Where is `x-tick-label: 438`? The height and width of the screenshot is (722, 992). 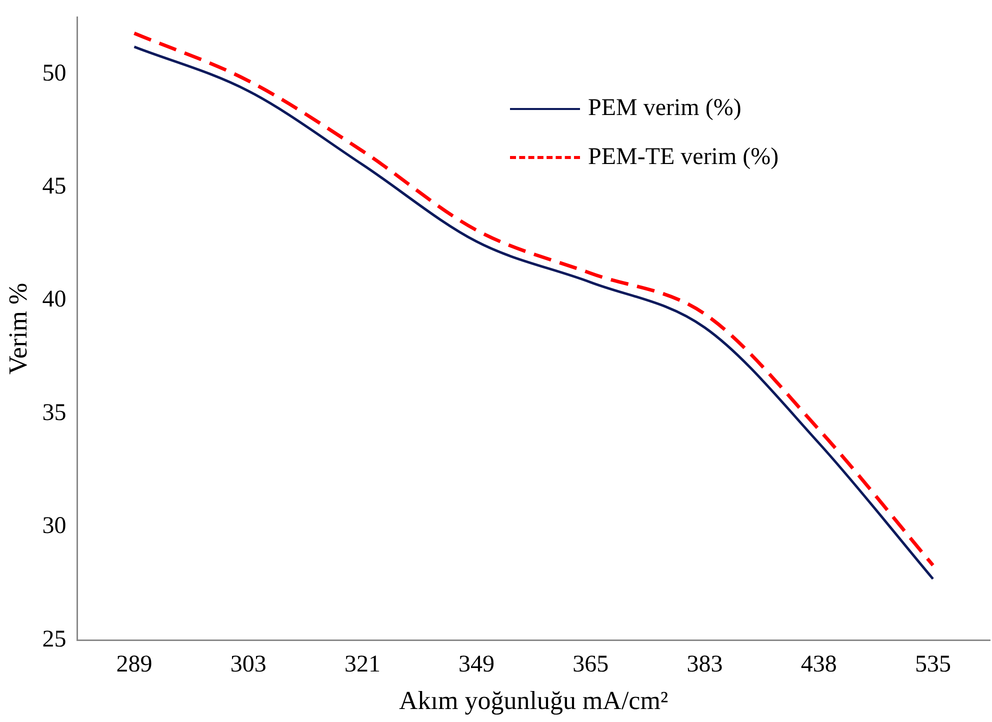
x-tick-label: 438 is located at coordinates (818, 665).